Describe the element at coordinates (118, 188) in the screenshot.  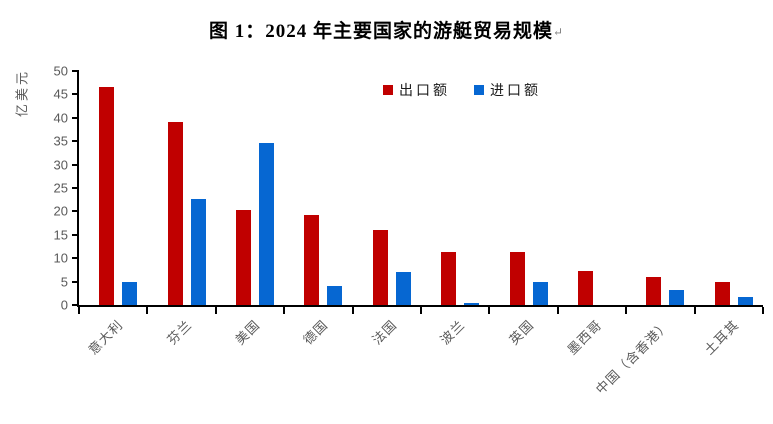
I see `bar-group-意大利` at that location.